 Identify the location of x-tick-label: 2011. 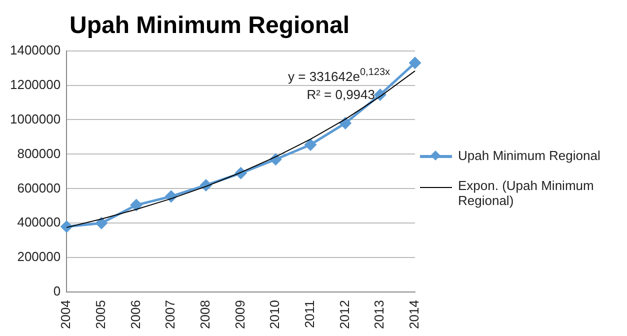
(310, 314).